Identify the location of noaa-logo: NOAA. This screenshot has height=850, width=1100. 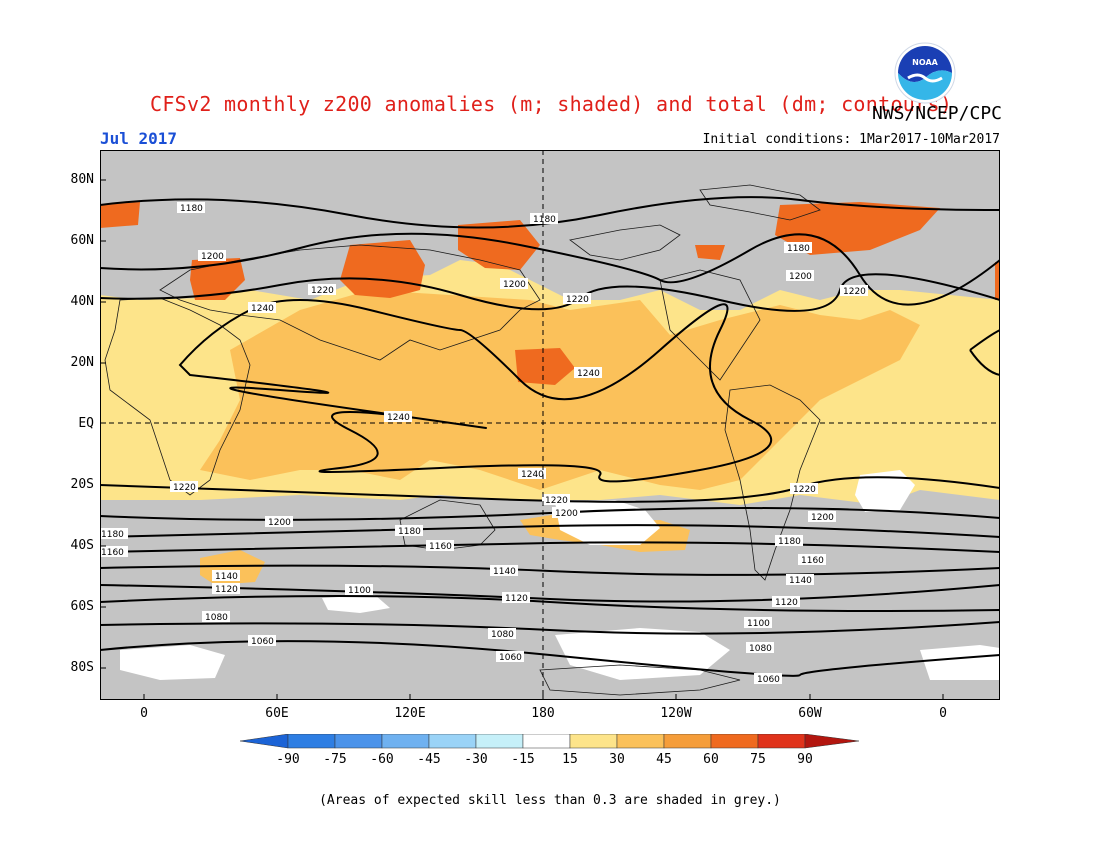
(925, 75).